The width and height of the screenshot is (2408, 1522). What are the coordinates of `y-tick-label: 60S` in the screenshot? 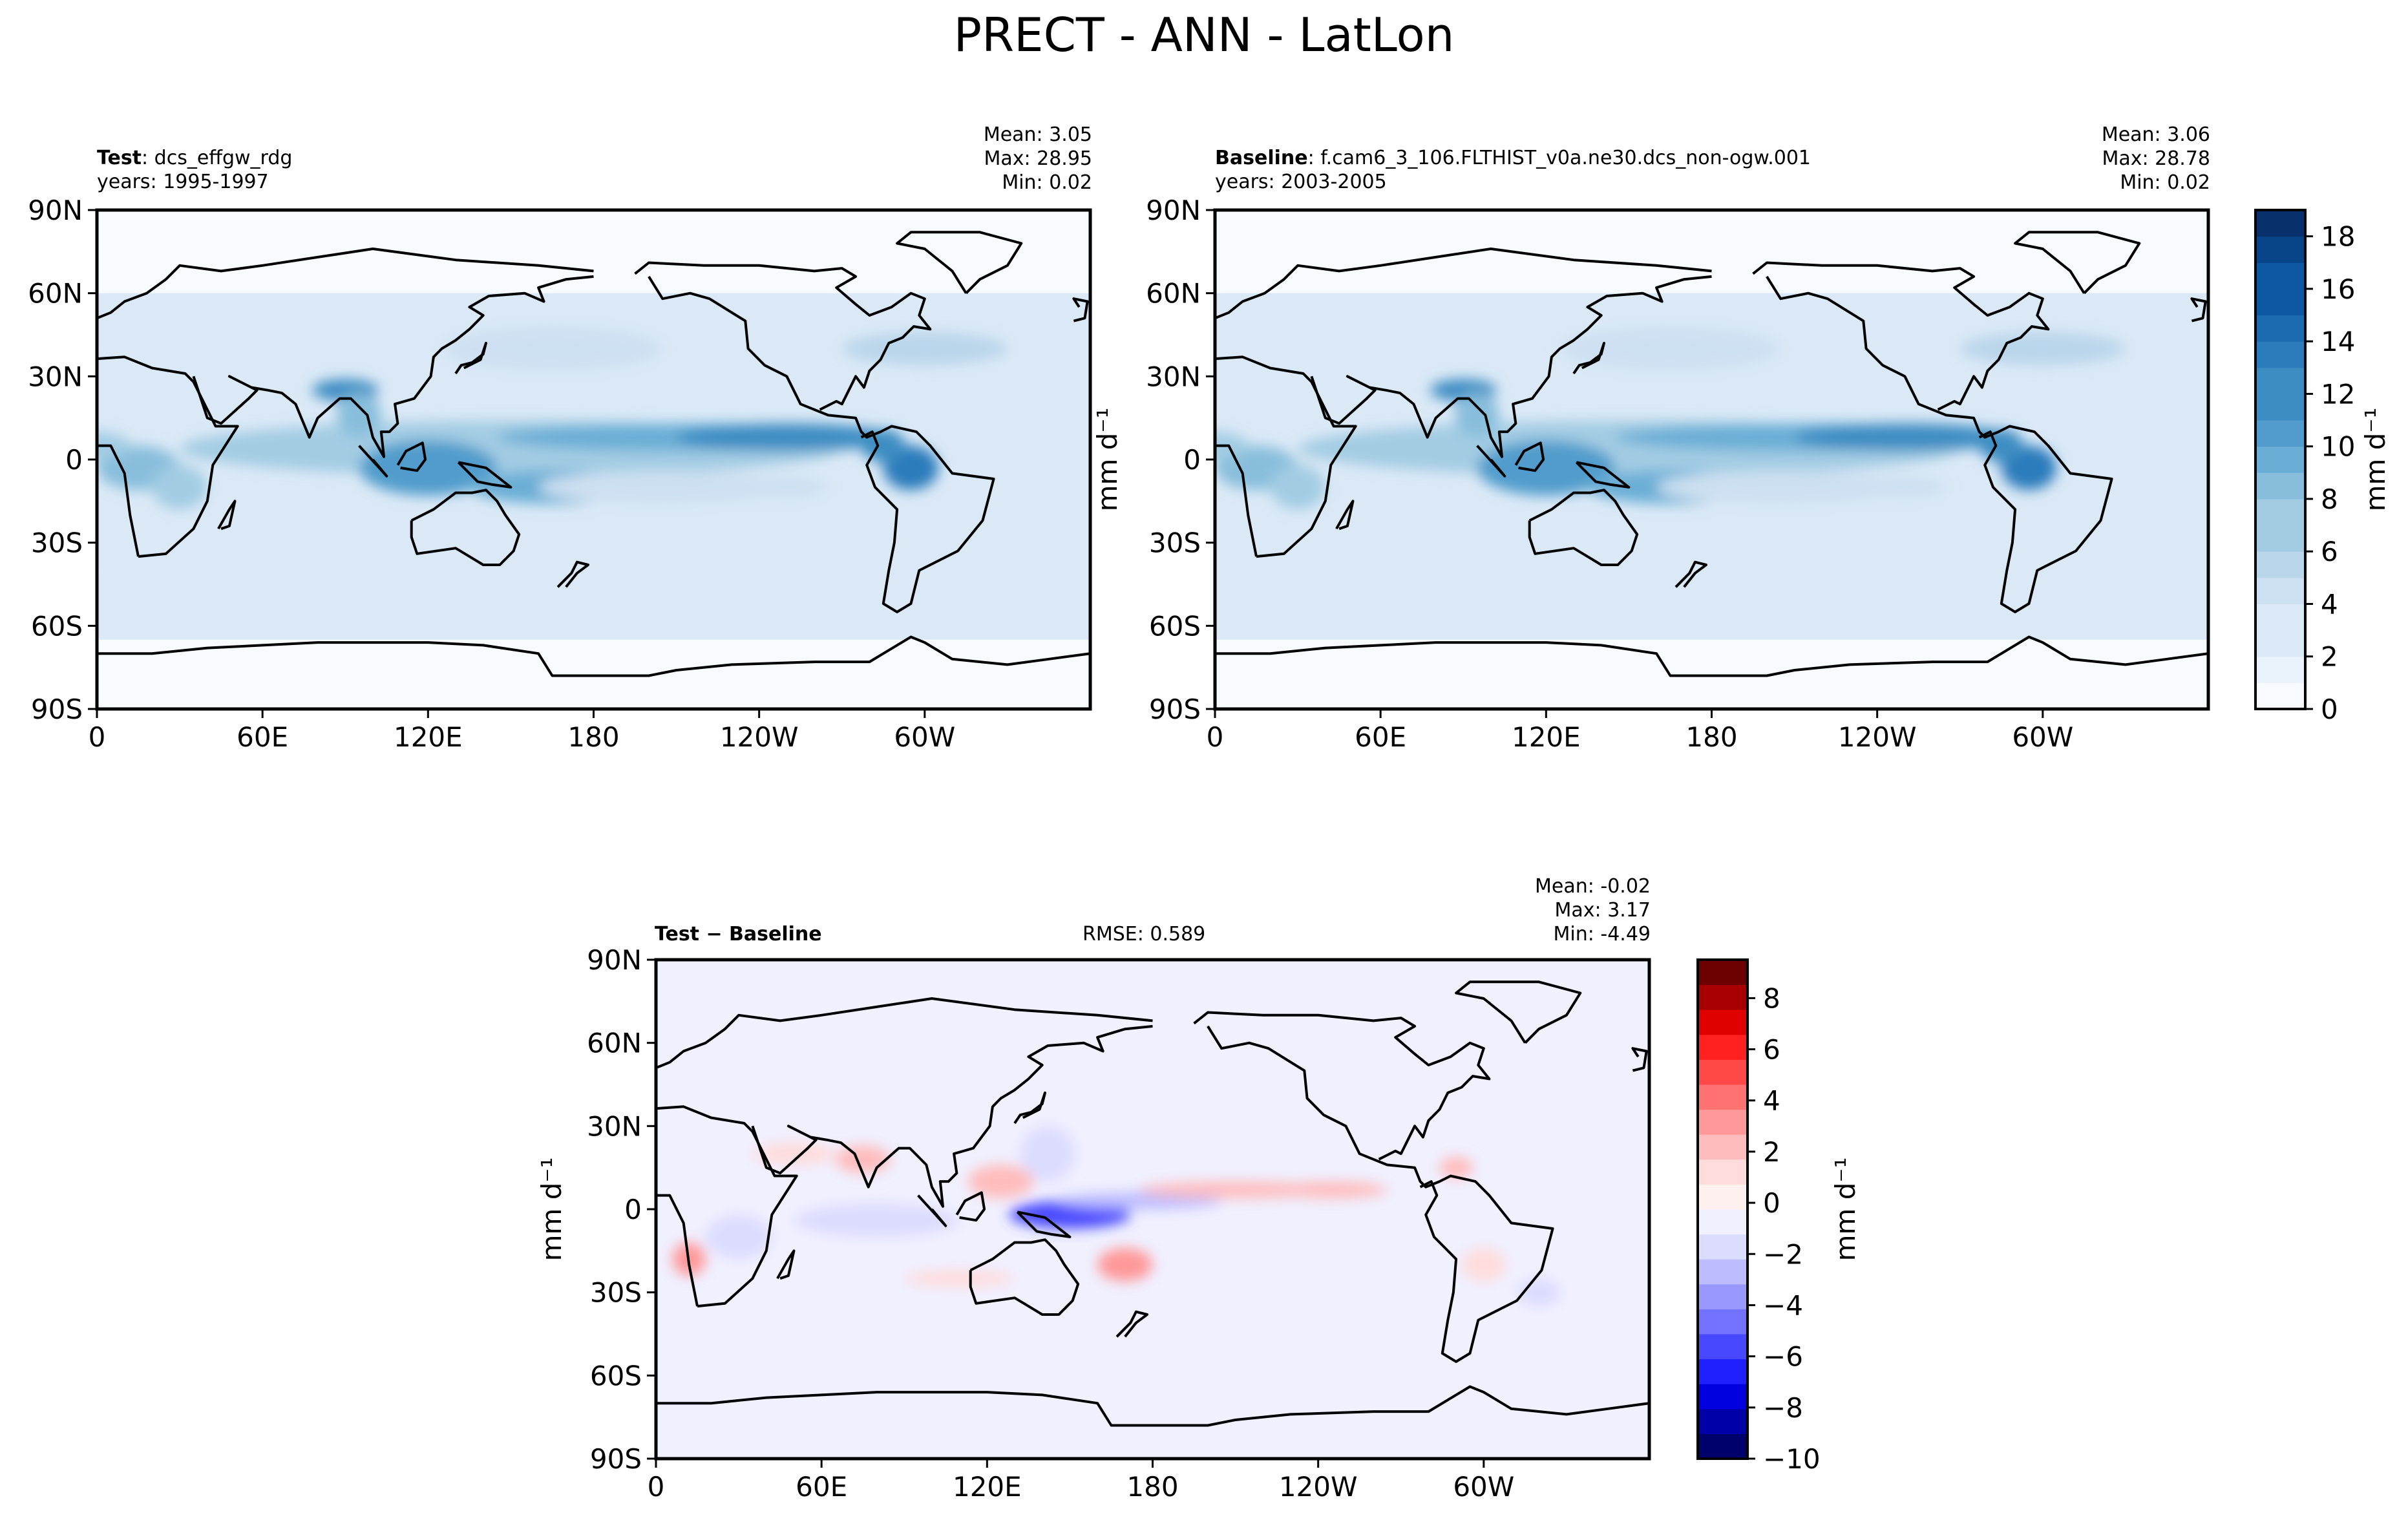 It's located at (616, 1375).